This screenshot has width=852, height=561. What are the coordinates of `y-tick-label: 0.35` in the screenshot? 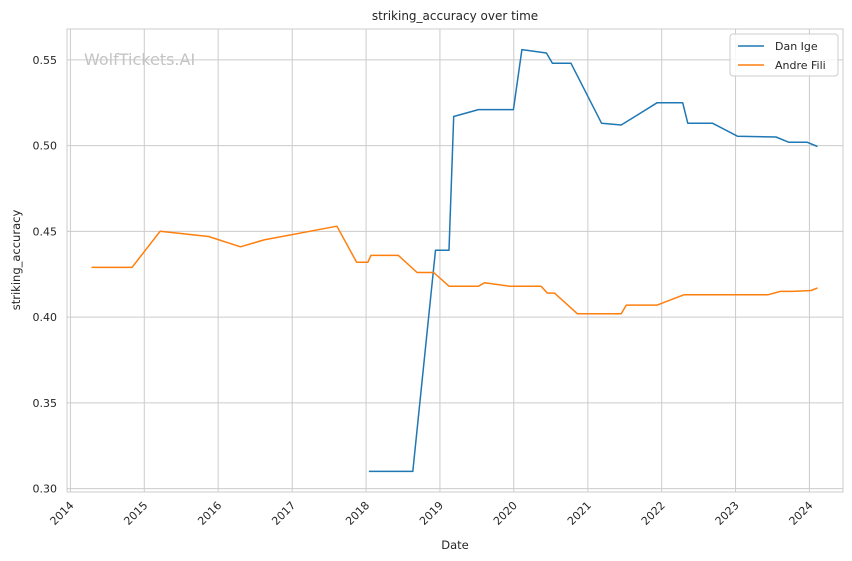 It's located at (45, 403).